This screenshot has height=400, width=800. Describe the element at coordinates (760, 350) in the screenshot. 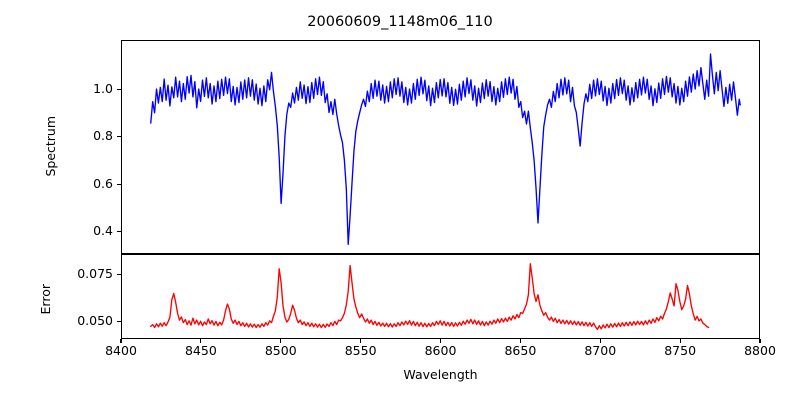

I see `xtick-label: 8800` at that location.